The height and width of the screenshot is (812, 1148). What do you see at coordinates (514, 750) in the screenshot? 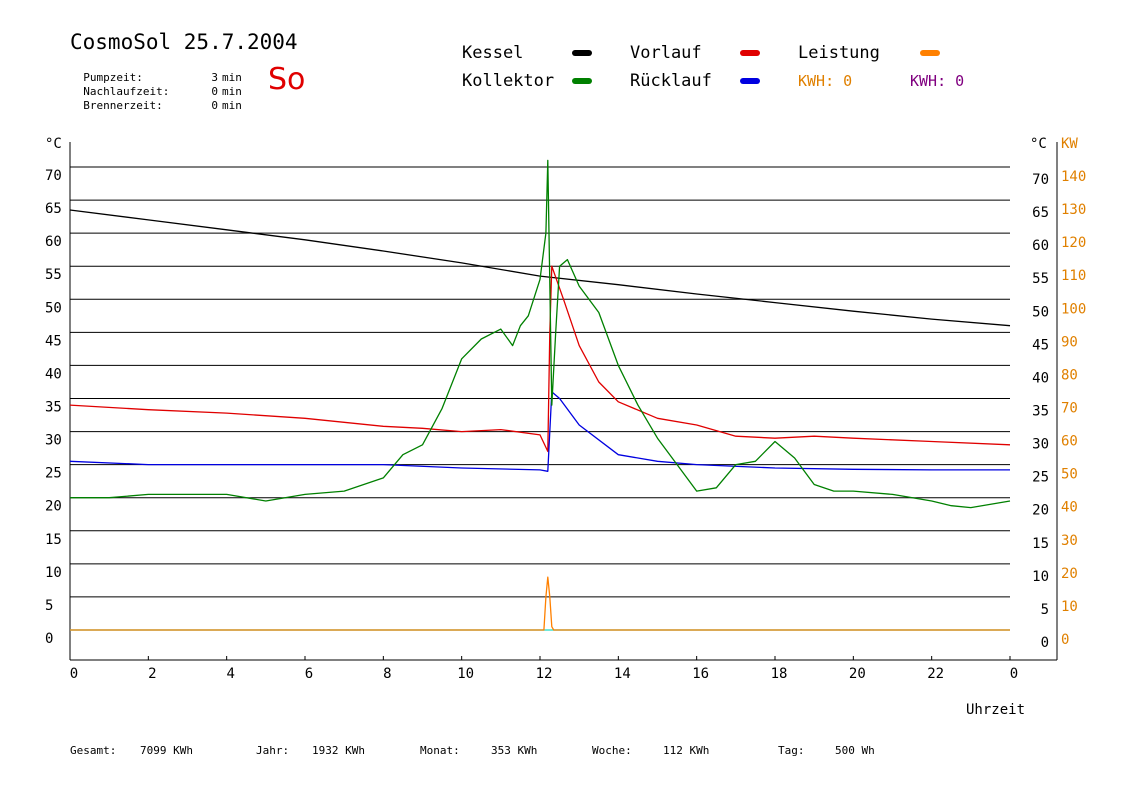
I see `monat-value: 353 KWh` at bounding box center [514, 750].